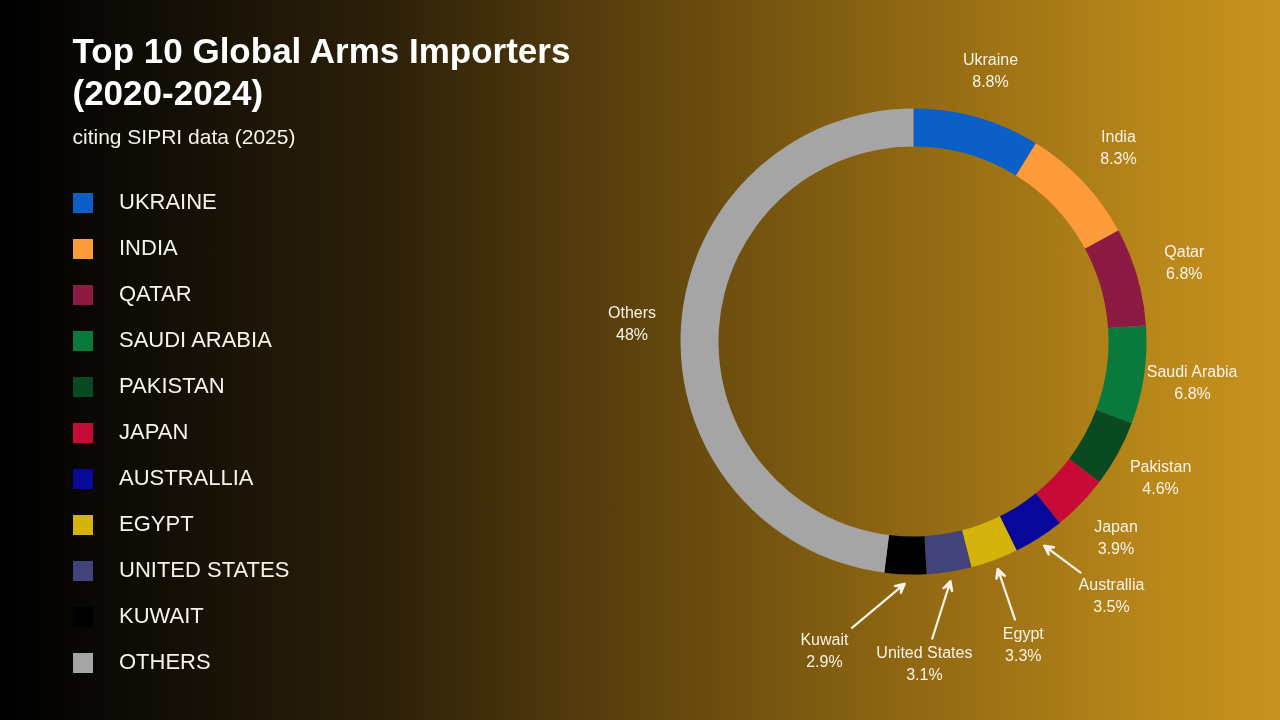 The height and width of the screenshot is (720, 1280). What do you see at coordinates (632, 324) in the screenshot?
I see `data-label: Others 48%` at bounding box center [632, 324].